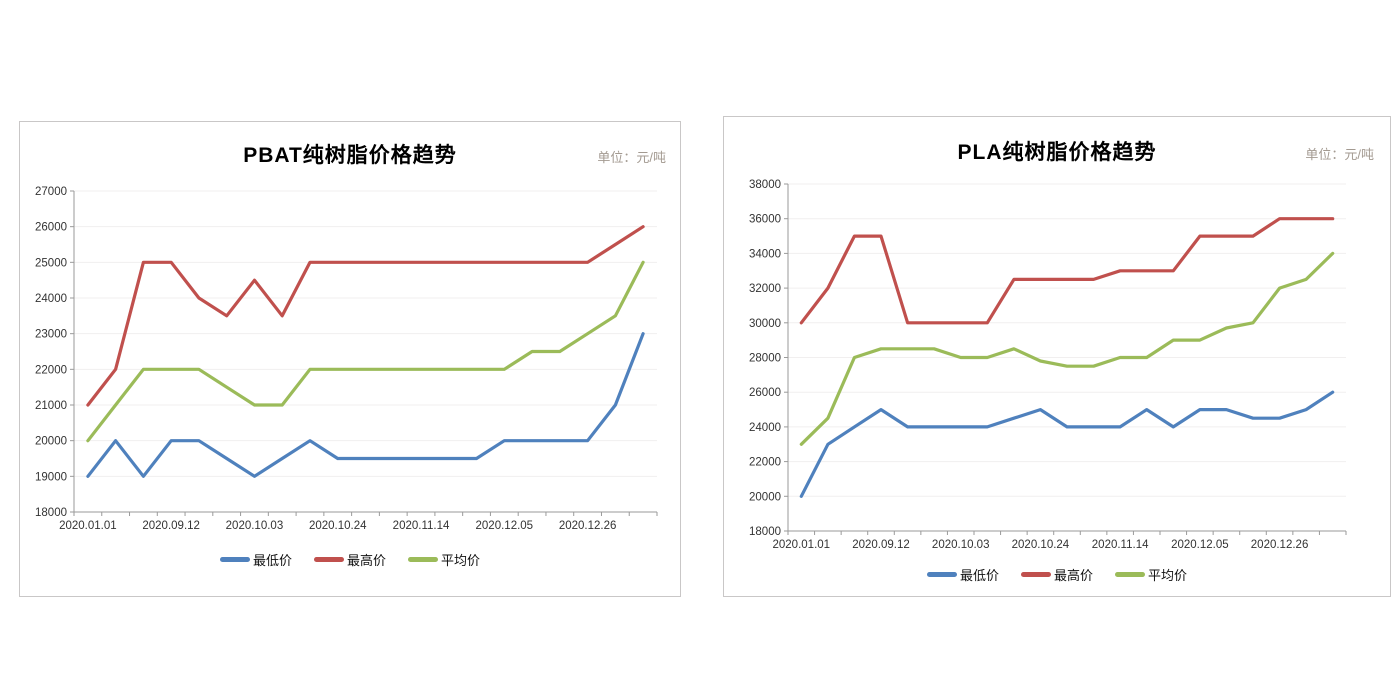  I want to click on svg-text: 30000, so click(765, 324).